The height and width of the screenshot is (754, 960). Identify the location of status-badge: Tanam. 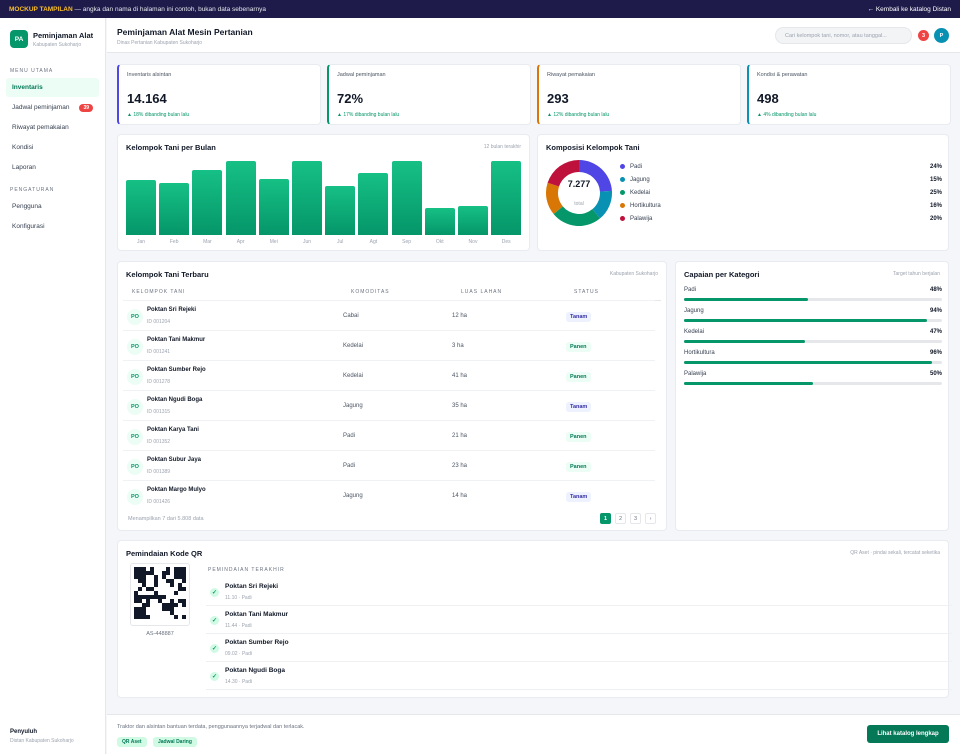
(579, 497).